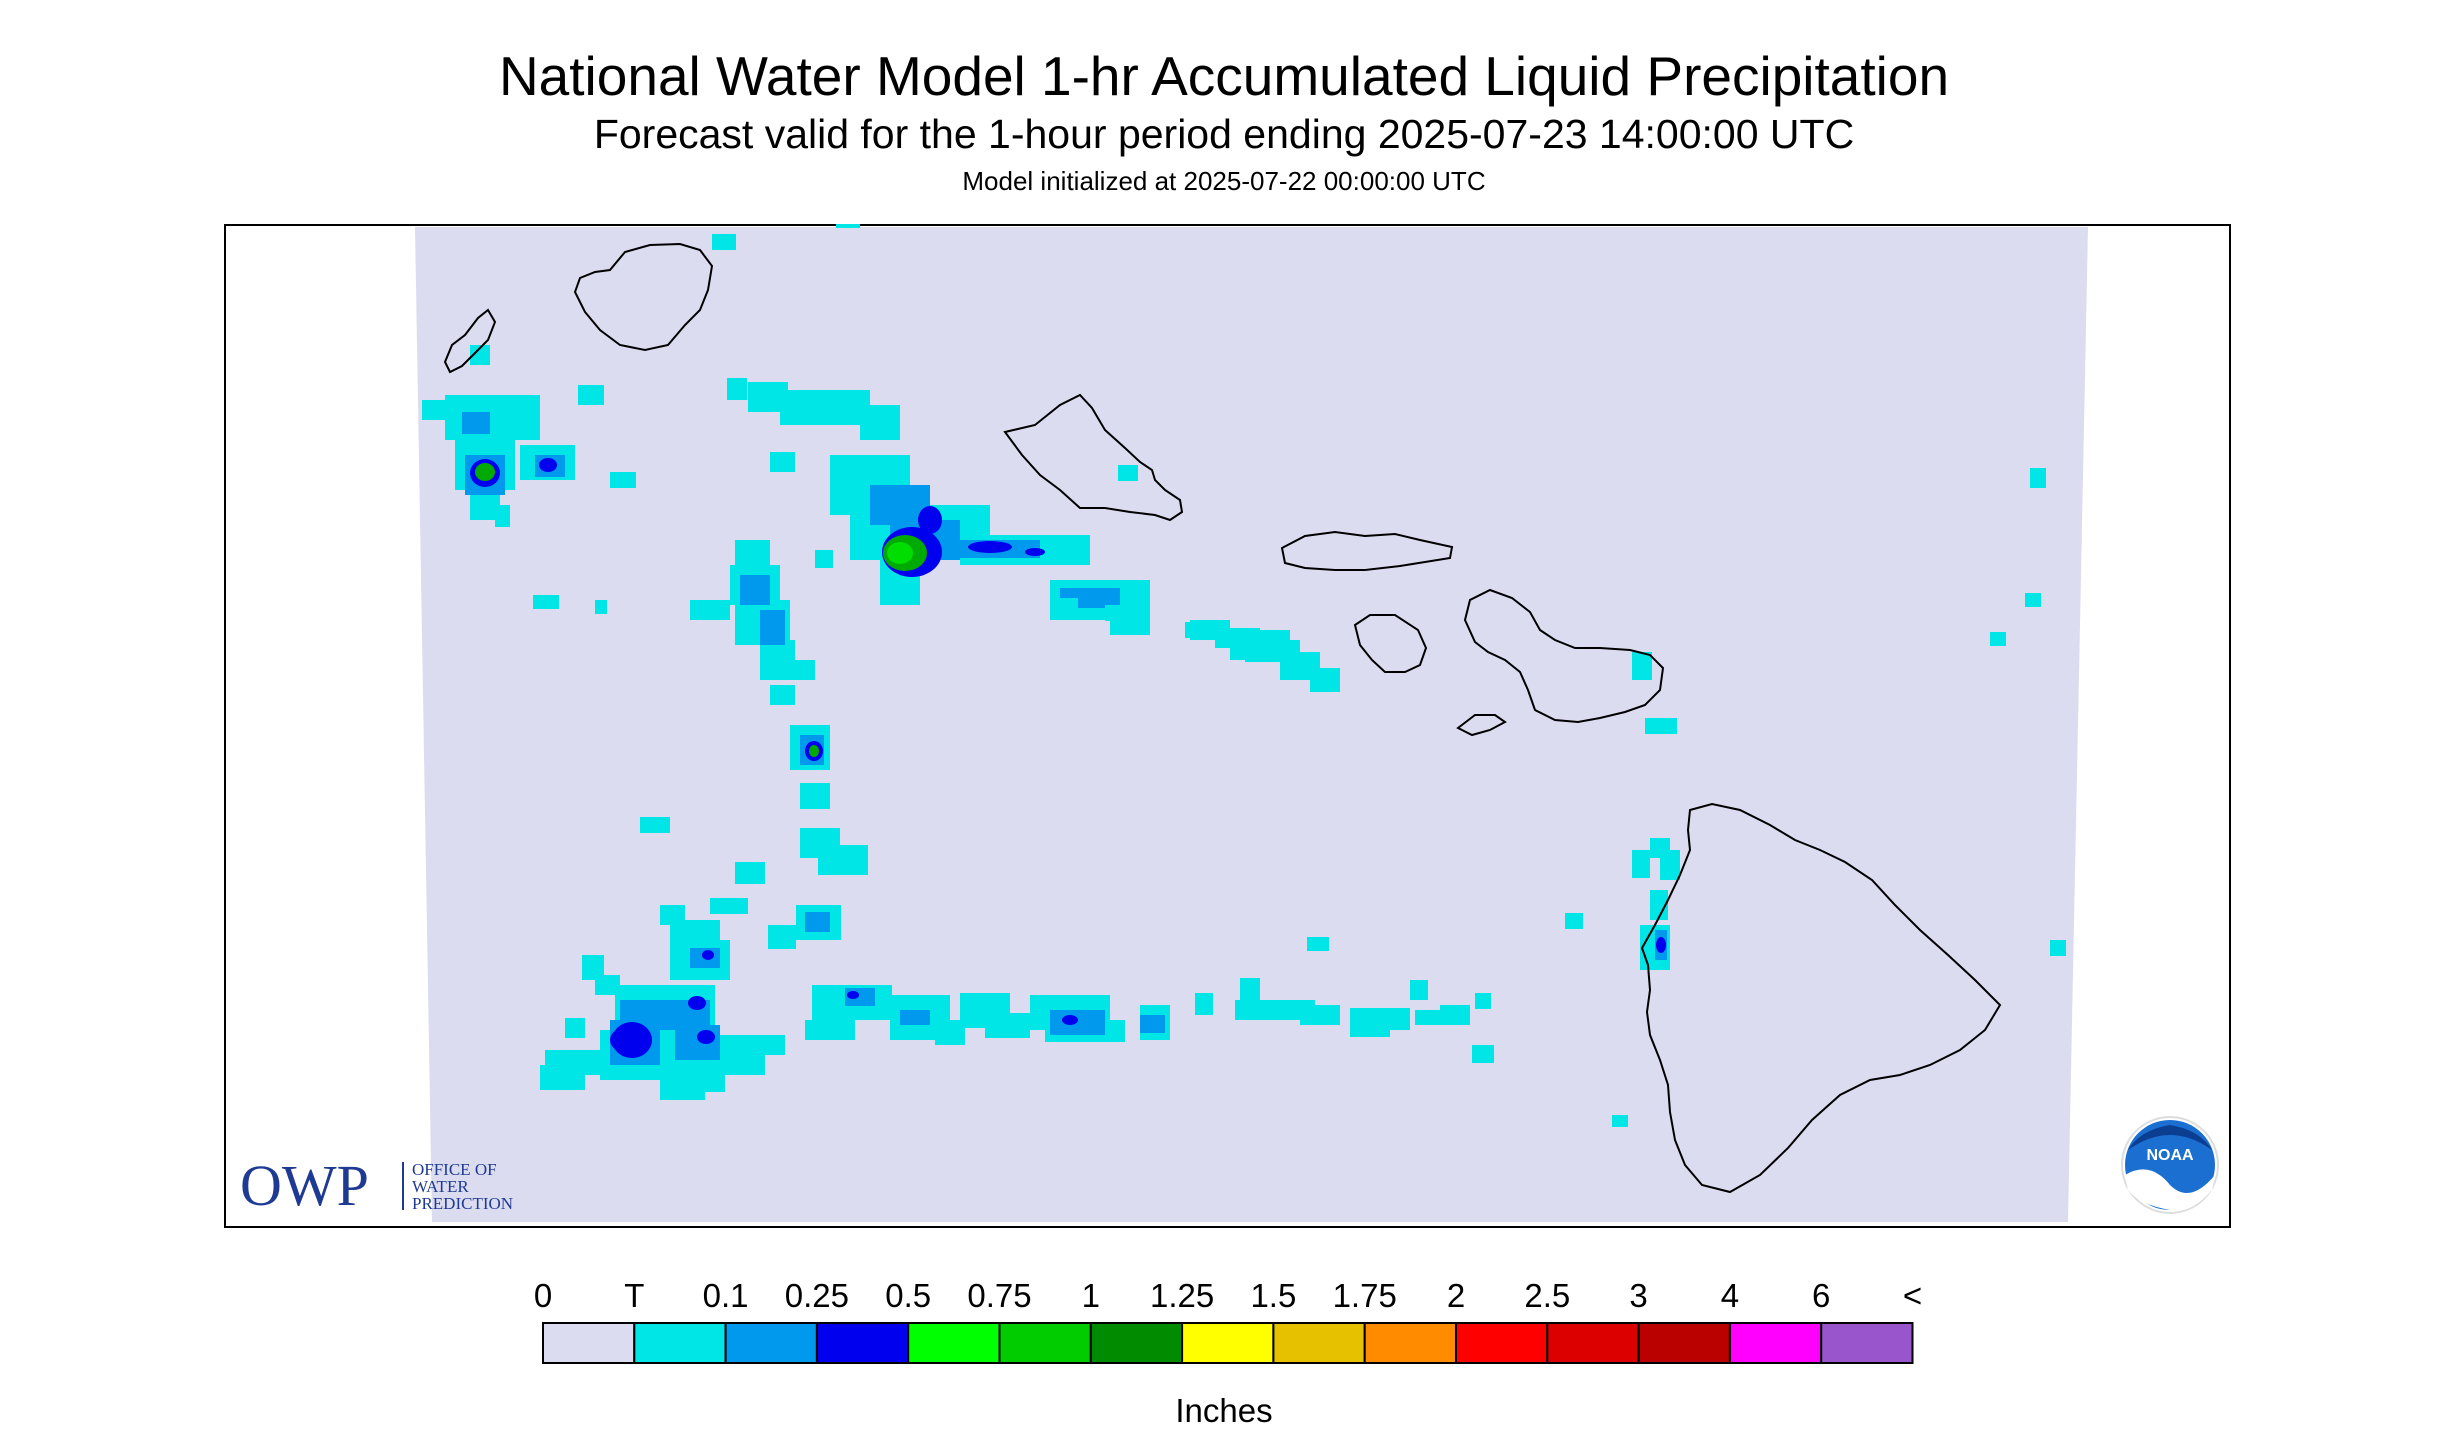  I want to click on coast-molokai, so click(1367, 550).